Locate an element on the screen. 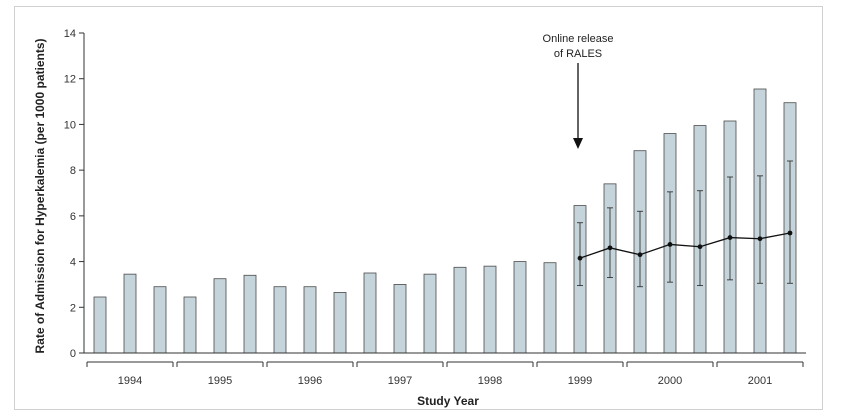 This screenshot has width=843, height=416. year-label-2000: 2000 is located at coordinates (670, 381).